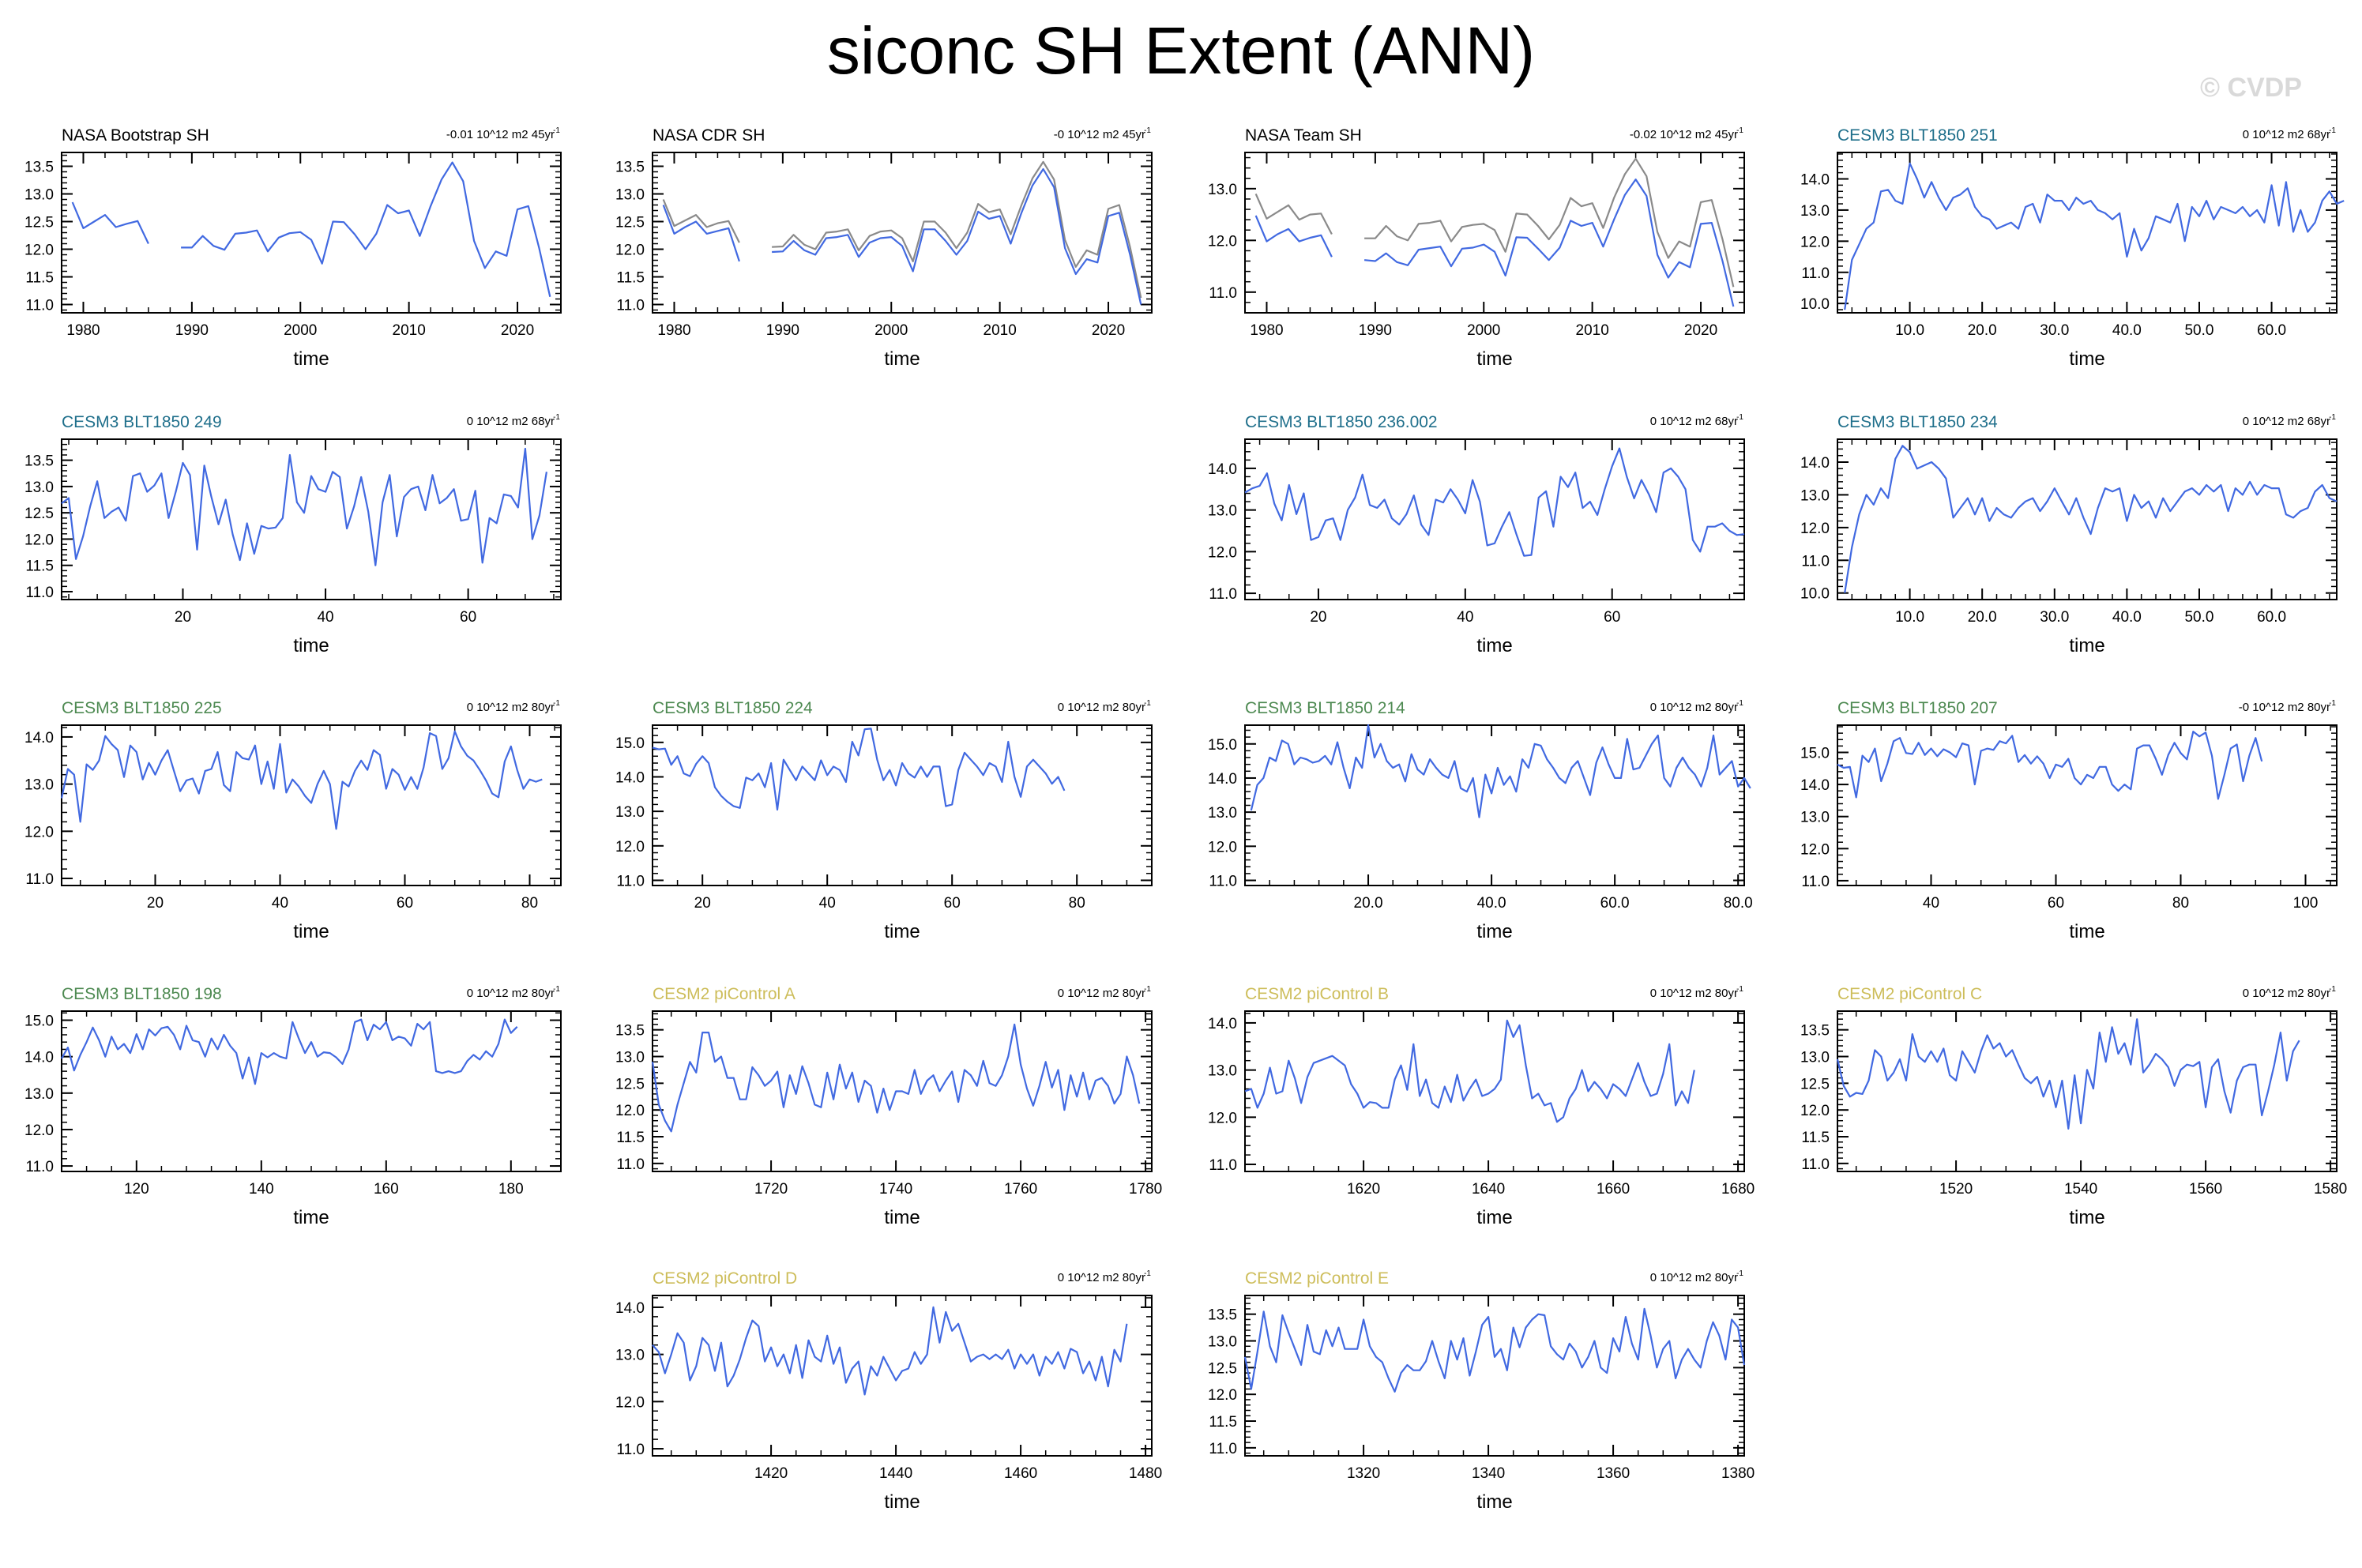  Describe the element at coordinates (142, 422) in the screenshot. I see `panel-title: CESM3 BLT1850 249` at that location.